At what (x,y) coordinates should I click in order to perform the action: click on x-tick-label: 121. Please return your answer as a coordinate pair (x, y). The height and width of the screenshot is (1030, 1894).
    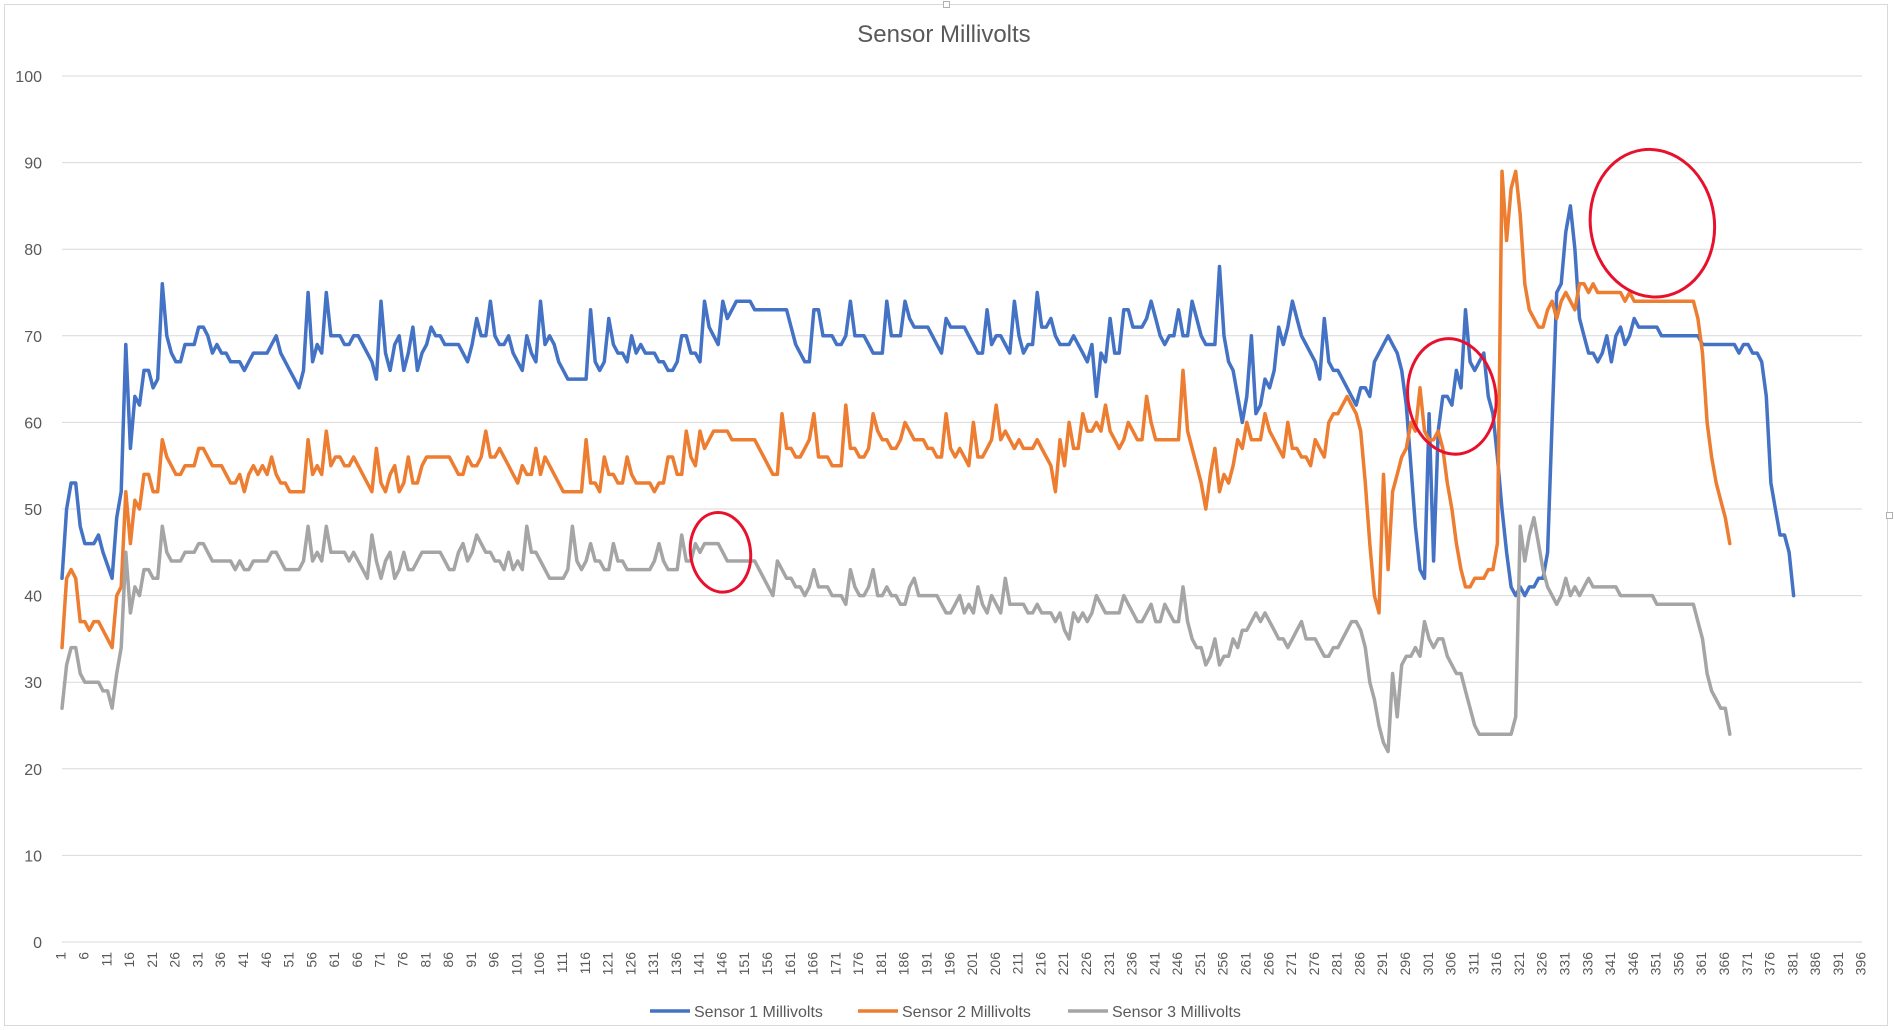
    Looking at the image, I should click on (608, 964).